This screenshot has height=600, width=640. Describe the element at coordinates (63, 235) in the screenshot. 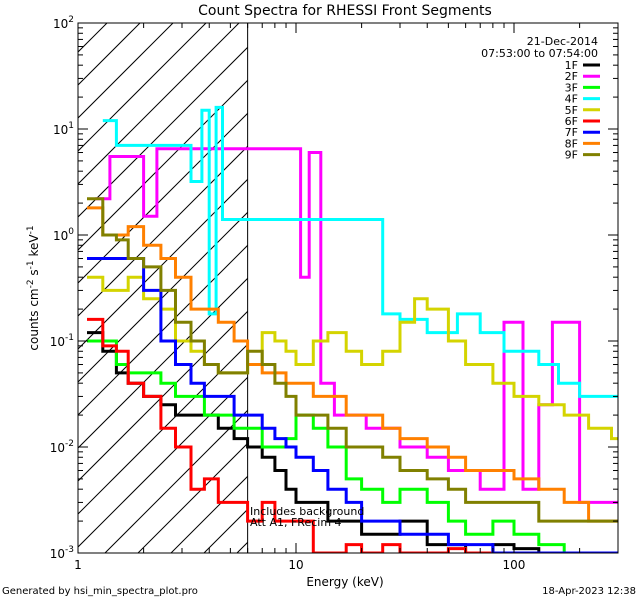

I see `y-tick-label: 10⁰` at that location.